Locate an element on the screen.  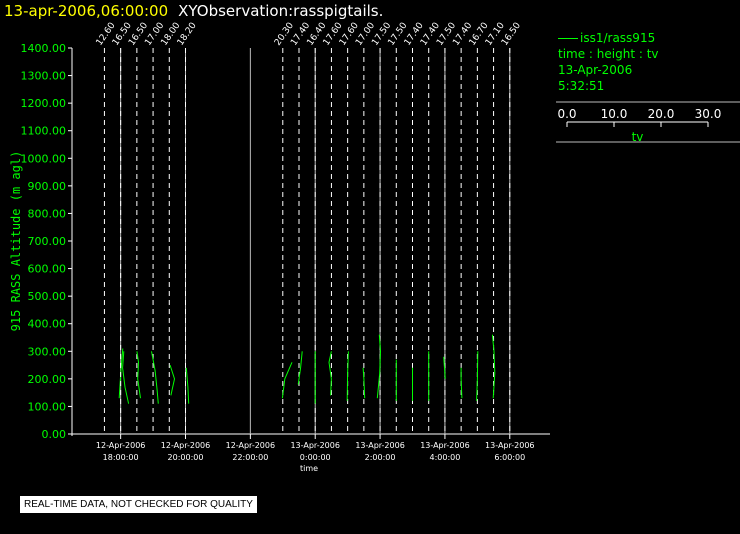
x-tick-time-label: 18:00:00 is located at coordinates (121, 457).